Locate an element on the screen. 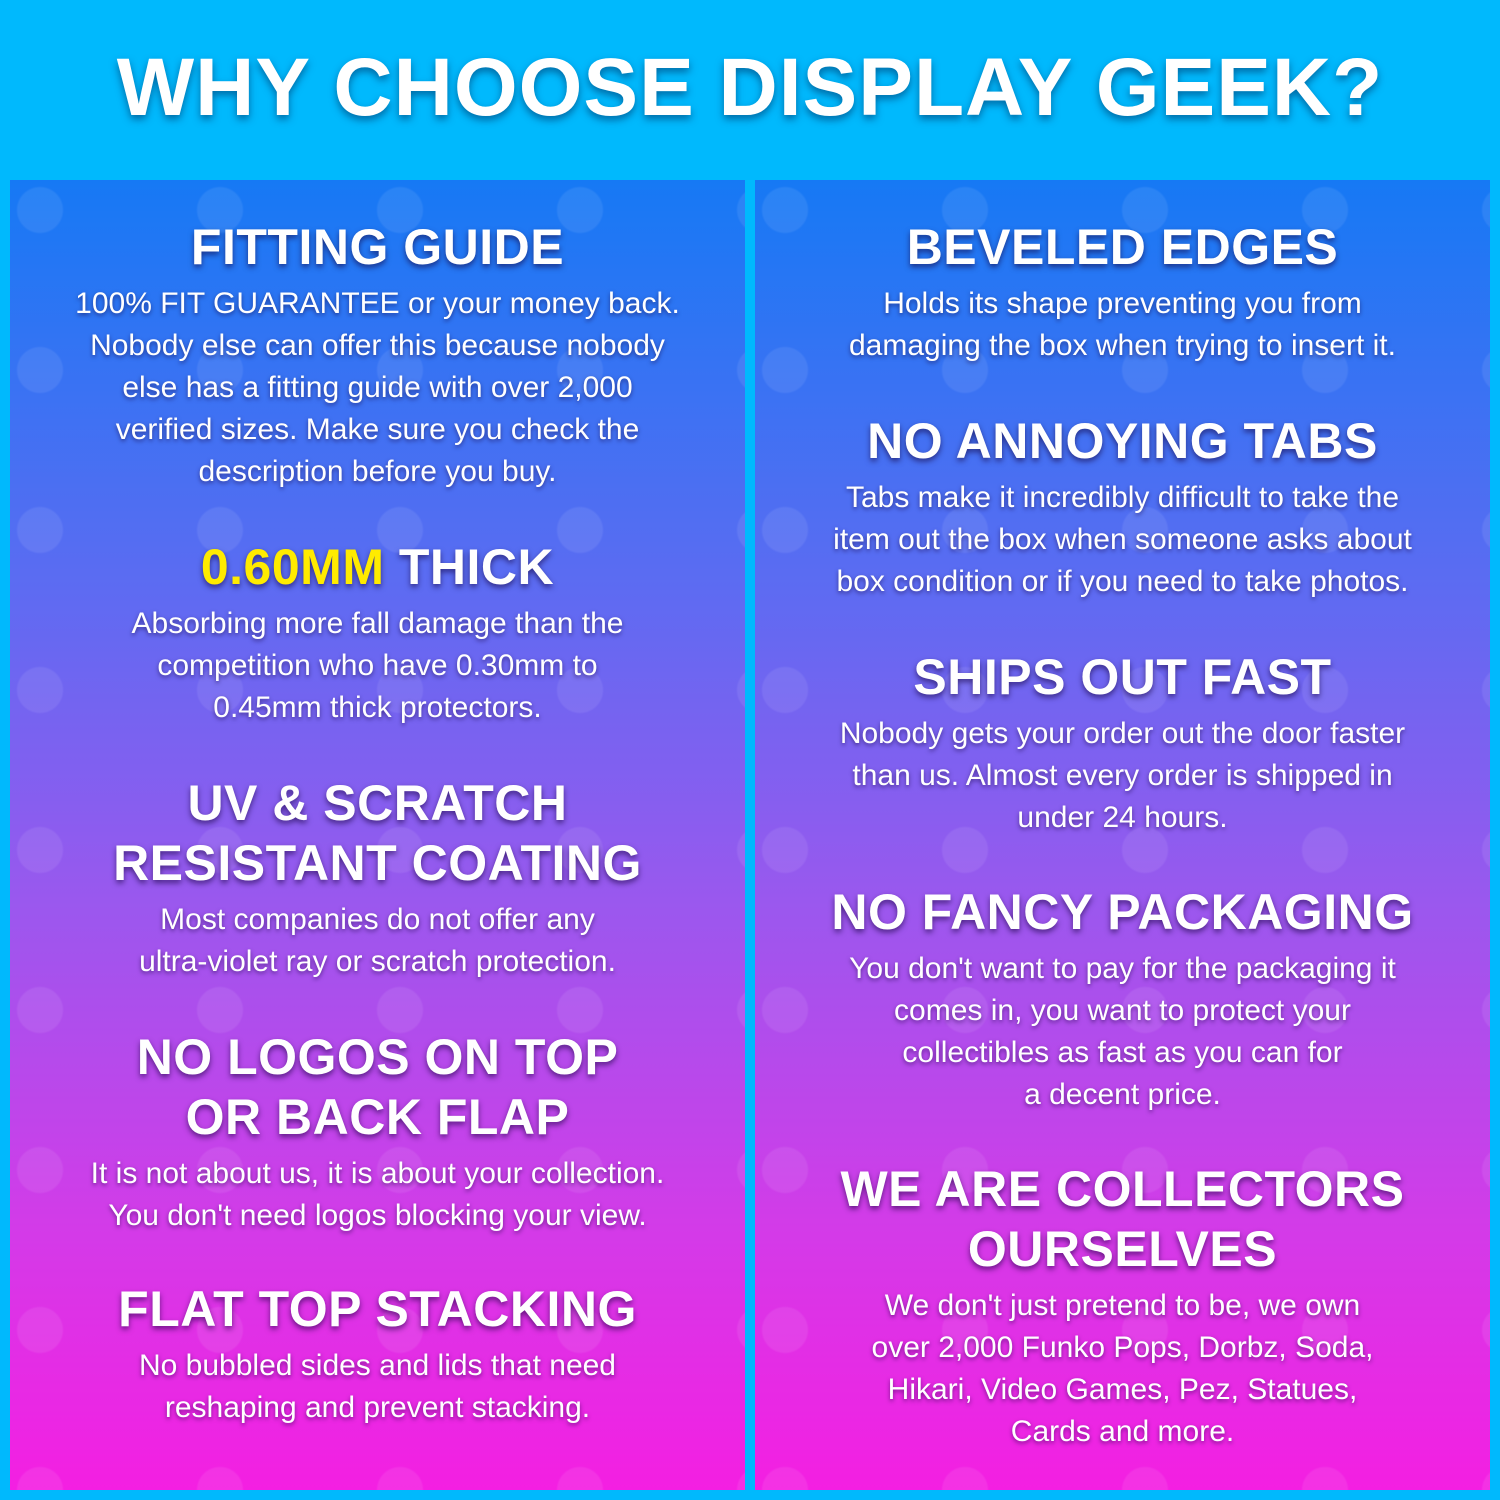 The width and height of the screenshot is (1500, 1500). heading-line: FLAT TOP STACKING is located at coordinates (377, 1309).